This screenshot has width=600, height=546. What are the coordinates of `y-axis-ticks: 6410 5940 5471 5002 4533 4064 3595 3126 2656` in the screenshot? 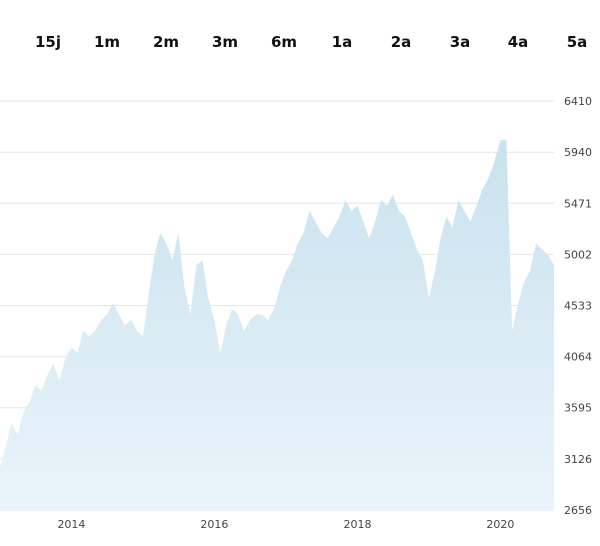 It's located at (578, 306).